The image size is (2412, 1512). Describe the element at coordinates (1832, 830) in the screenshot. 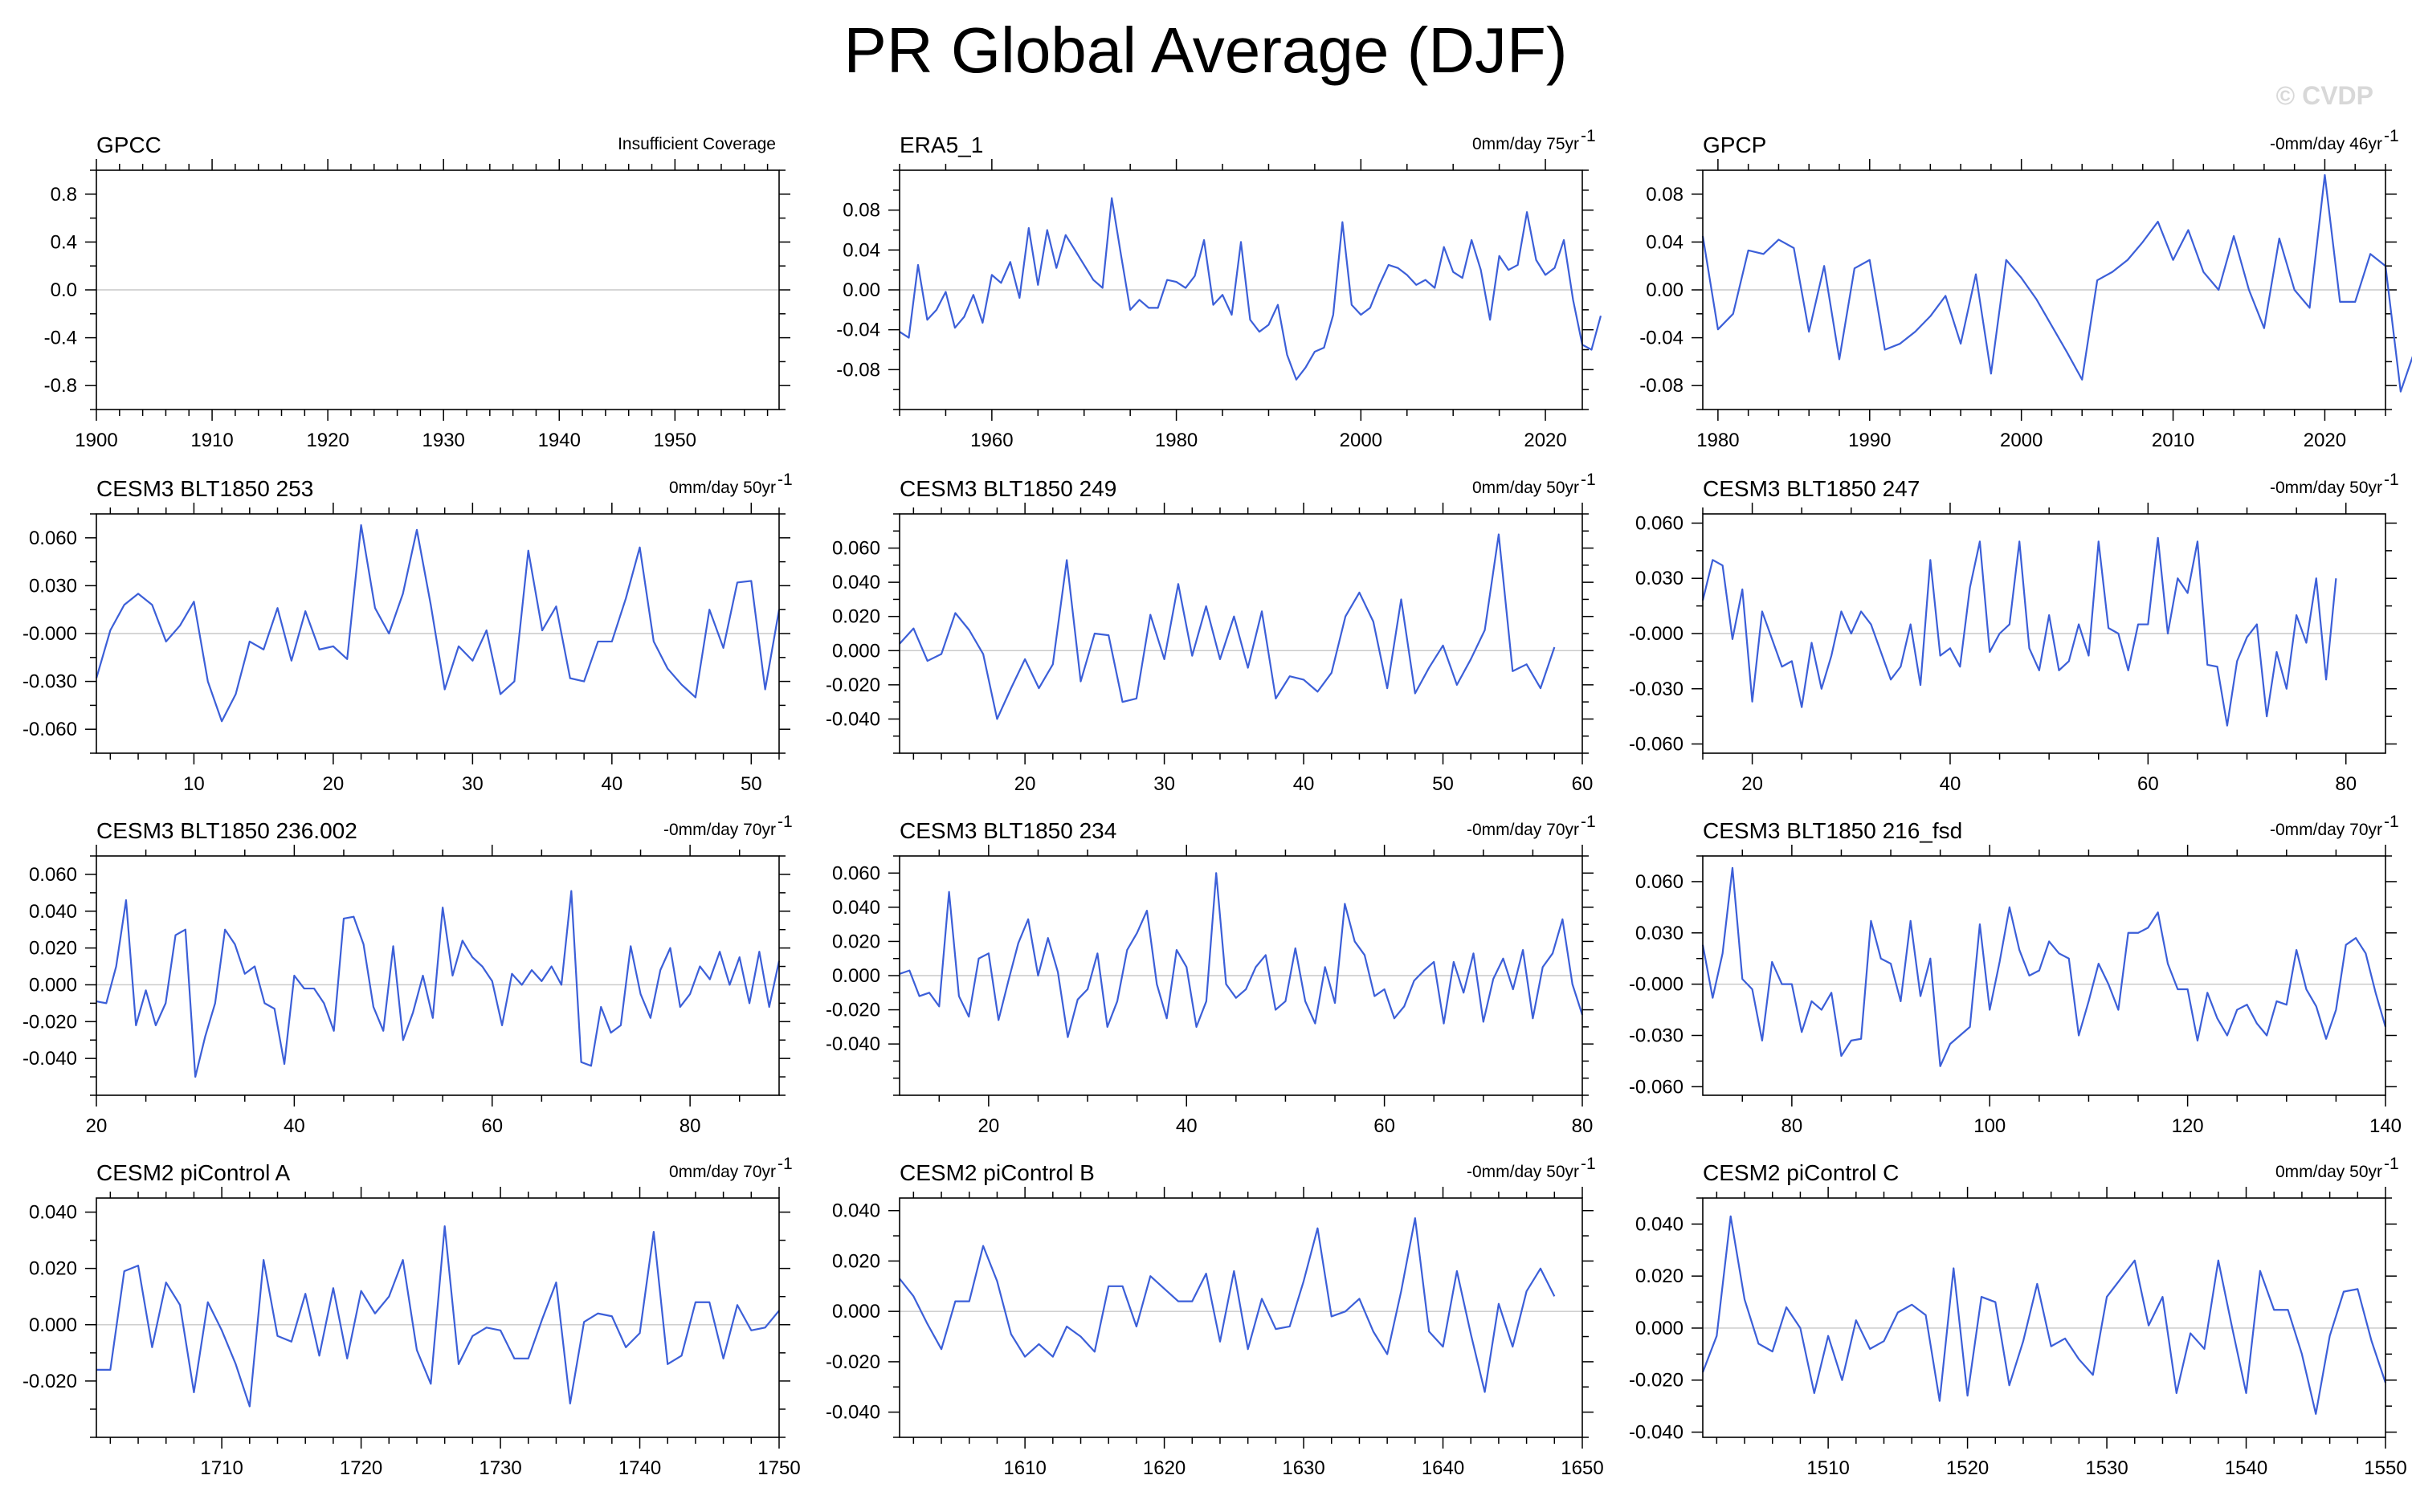

I see `panel-title: CESM3 BLT1850 216_fsd` at that location.